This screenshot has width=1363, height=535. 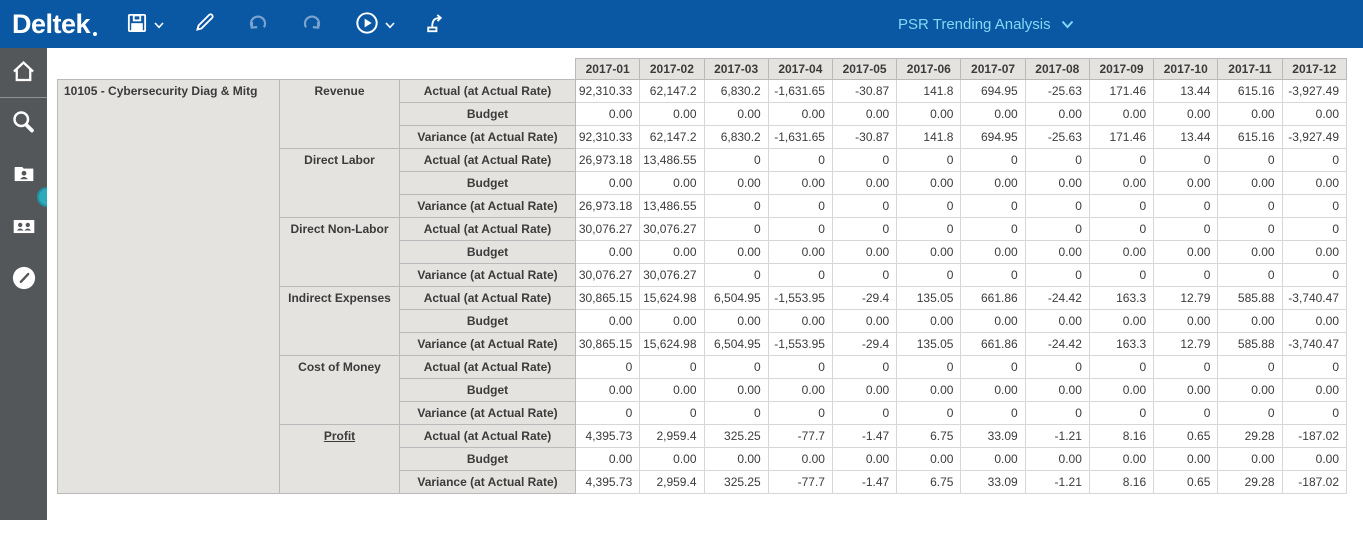 What do you see at coordinates (339, 436) in the screenshot?
I see `category-profit-link: Profit` at bounding box center [339, 436].